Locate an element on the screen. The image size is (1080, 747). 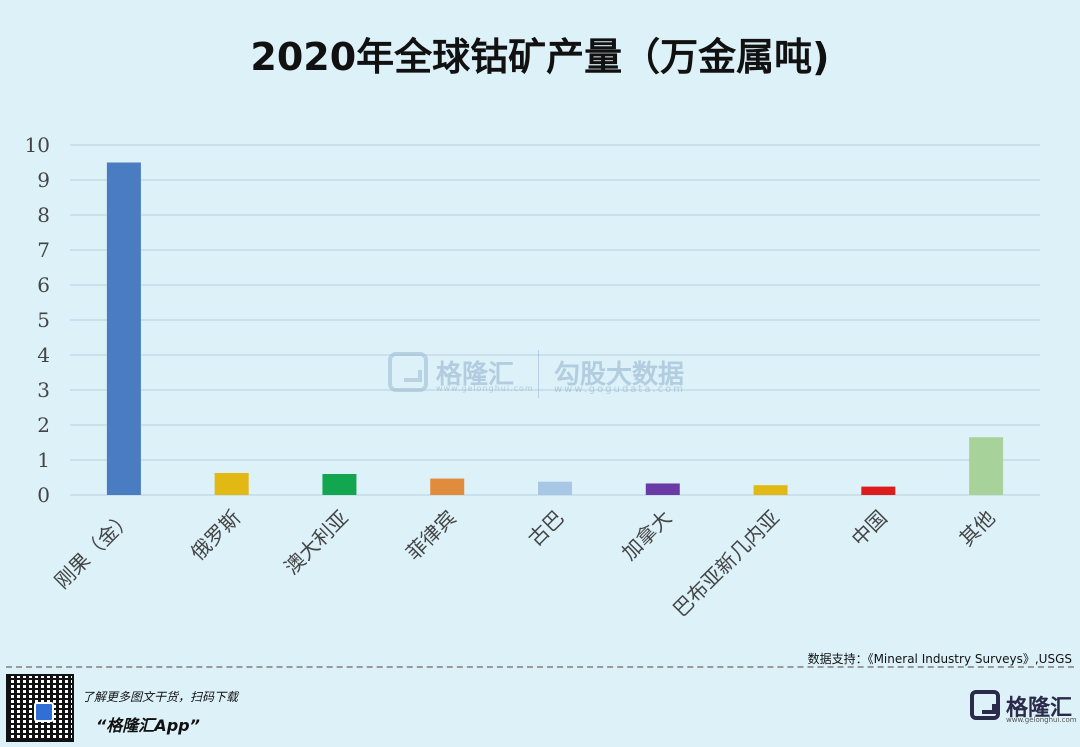
footer-brand: 格隆汇 is located at coordinates (1039, 708).